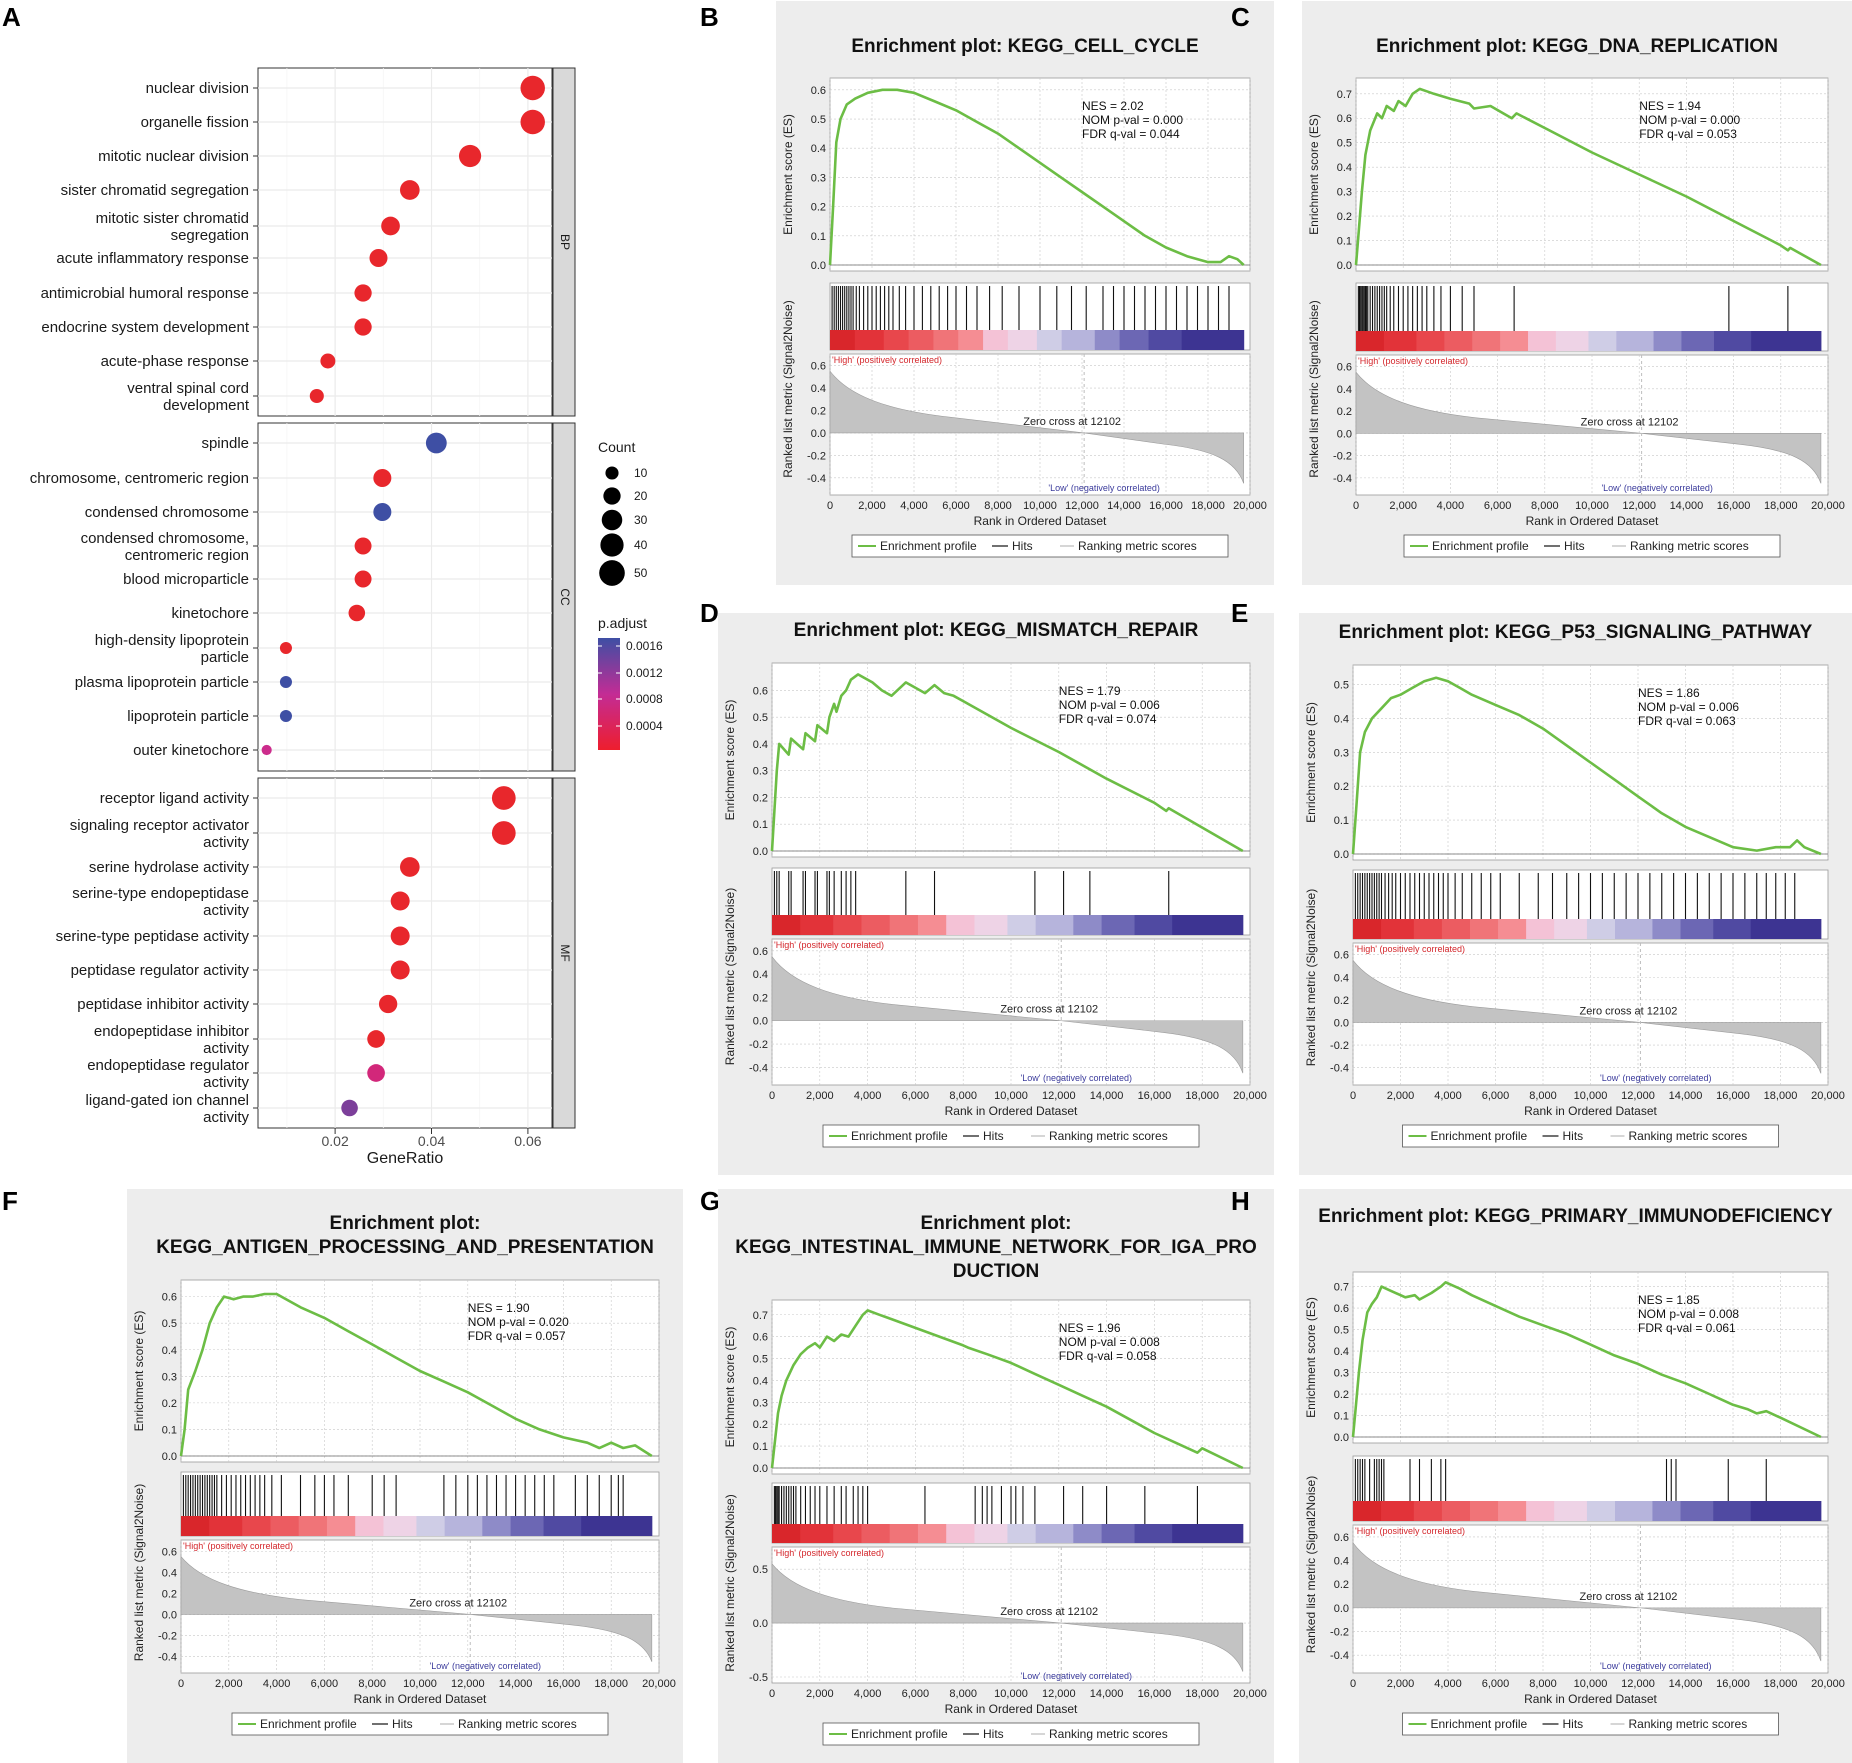  I want to click on dot-kinetochore, so click(357, 613).